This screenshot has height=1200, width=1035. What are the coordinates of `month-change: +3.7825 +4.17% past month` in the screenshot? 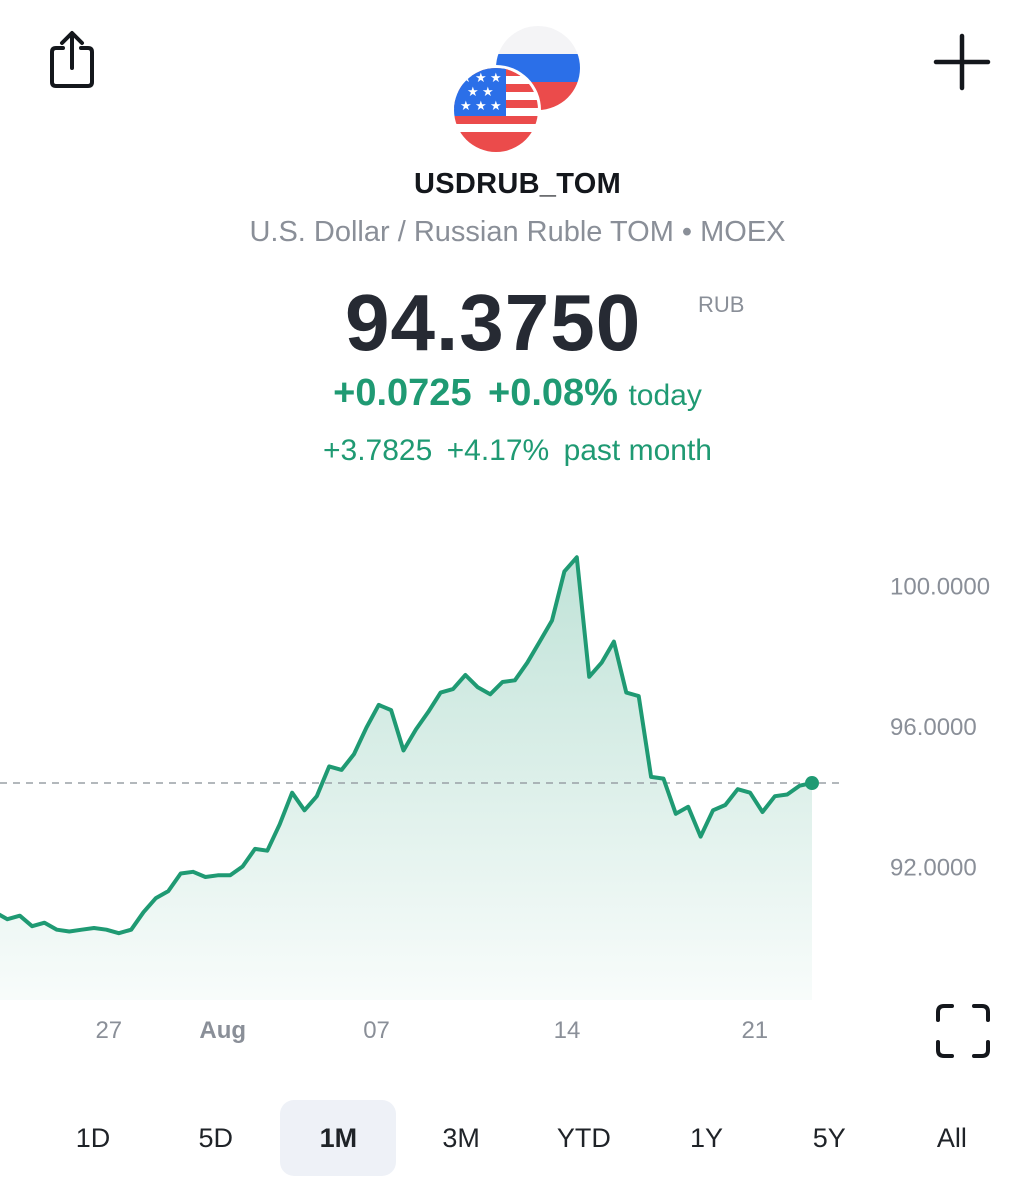 It's located at (517, 451).